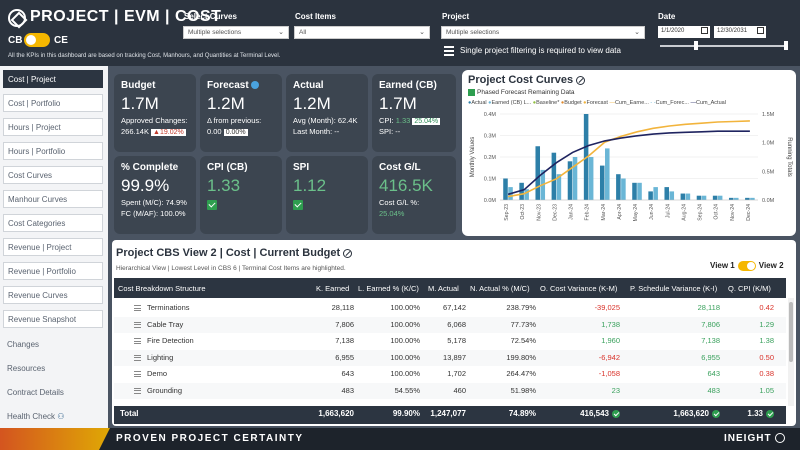  Describe the element at coordinates (674, 288) in the screenshot. I see `col-p-schedule-variance: P. Schedule Variance (K-I)` at that location.